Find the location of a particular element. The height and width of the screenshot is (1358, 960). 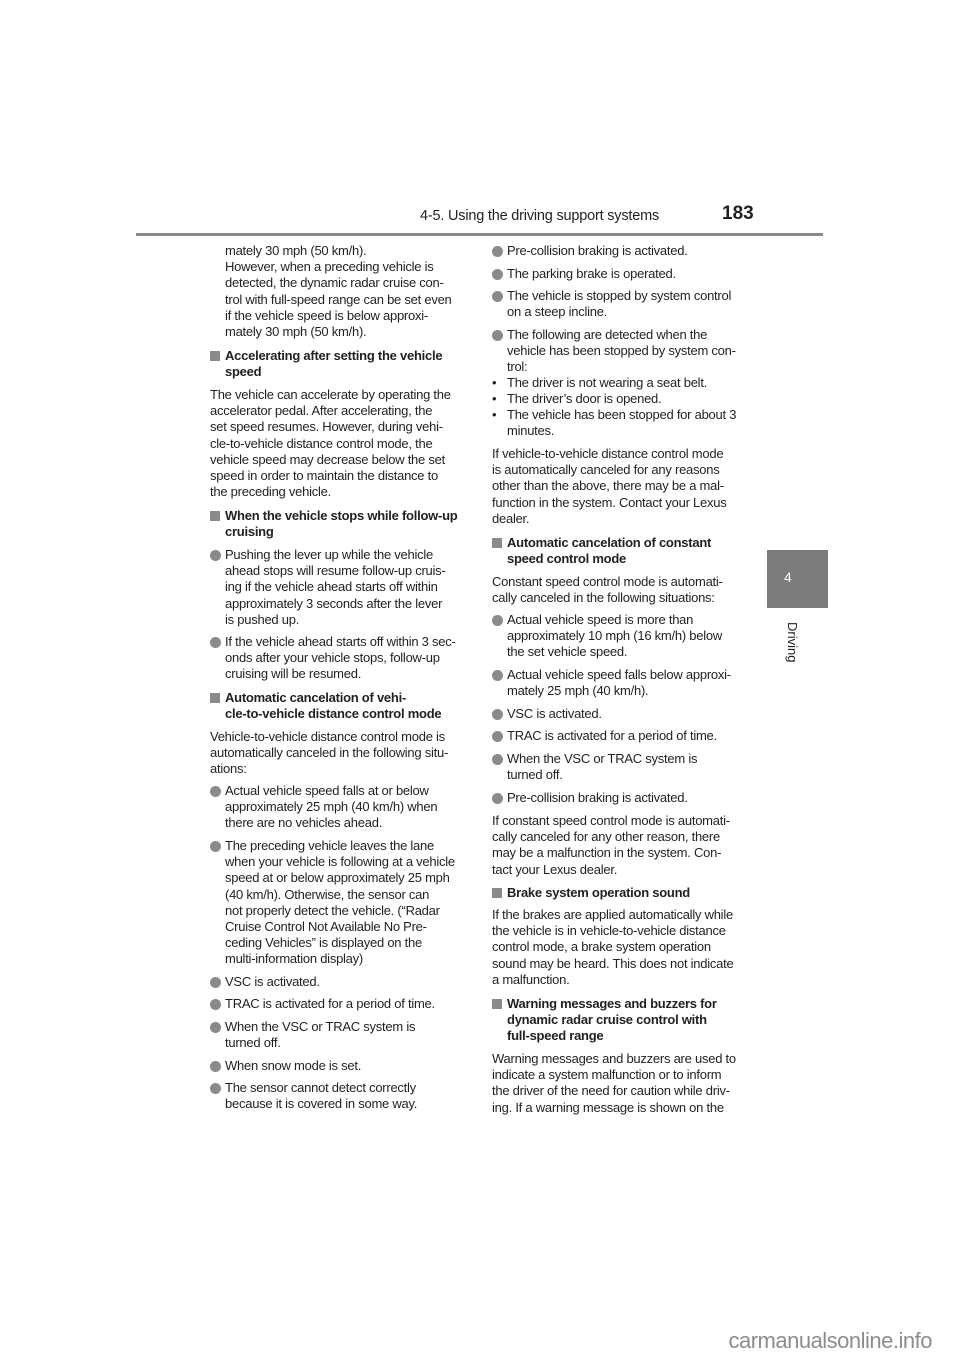

bullet-item: Pre-collision braking is activated. is located at coordinates (590, 251).